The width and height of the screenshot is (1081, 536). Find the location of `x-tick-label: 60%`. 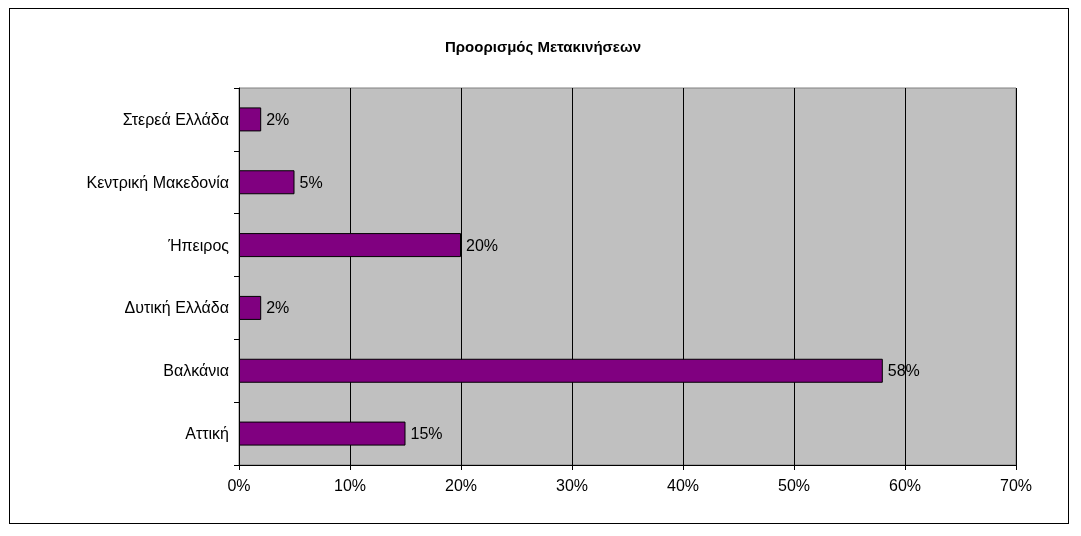

x-tick-label: 60% is located at coordinates (905, 485).